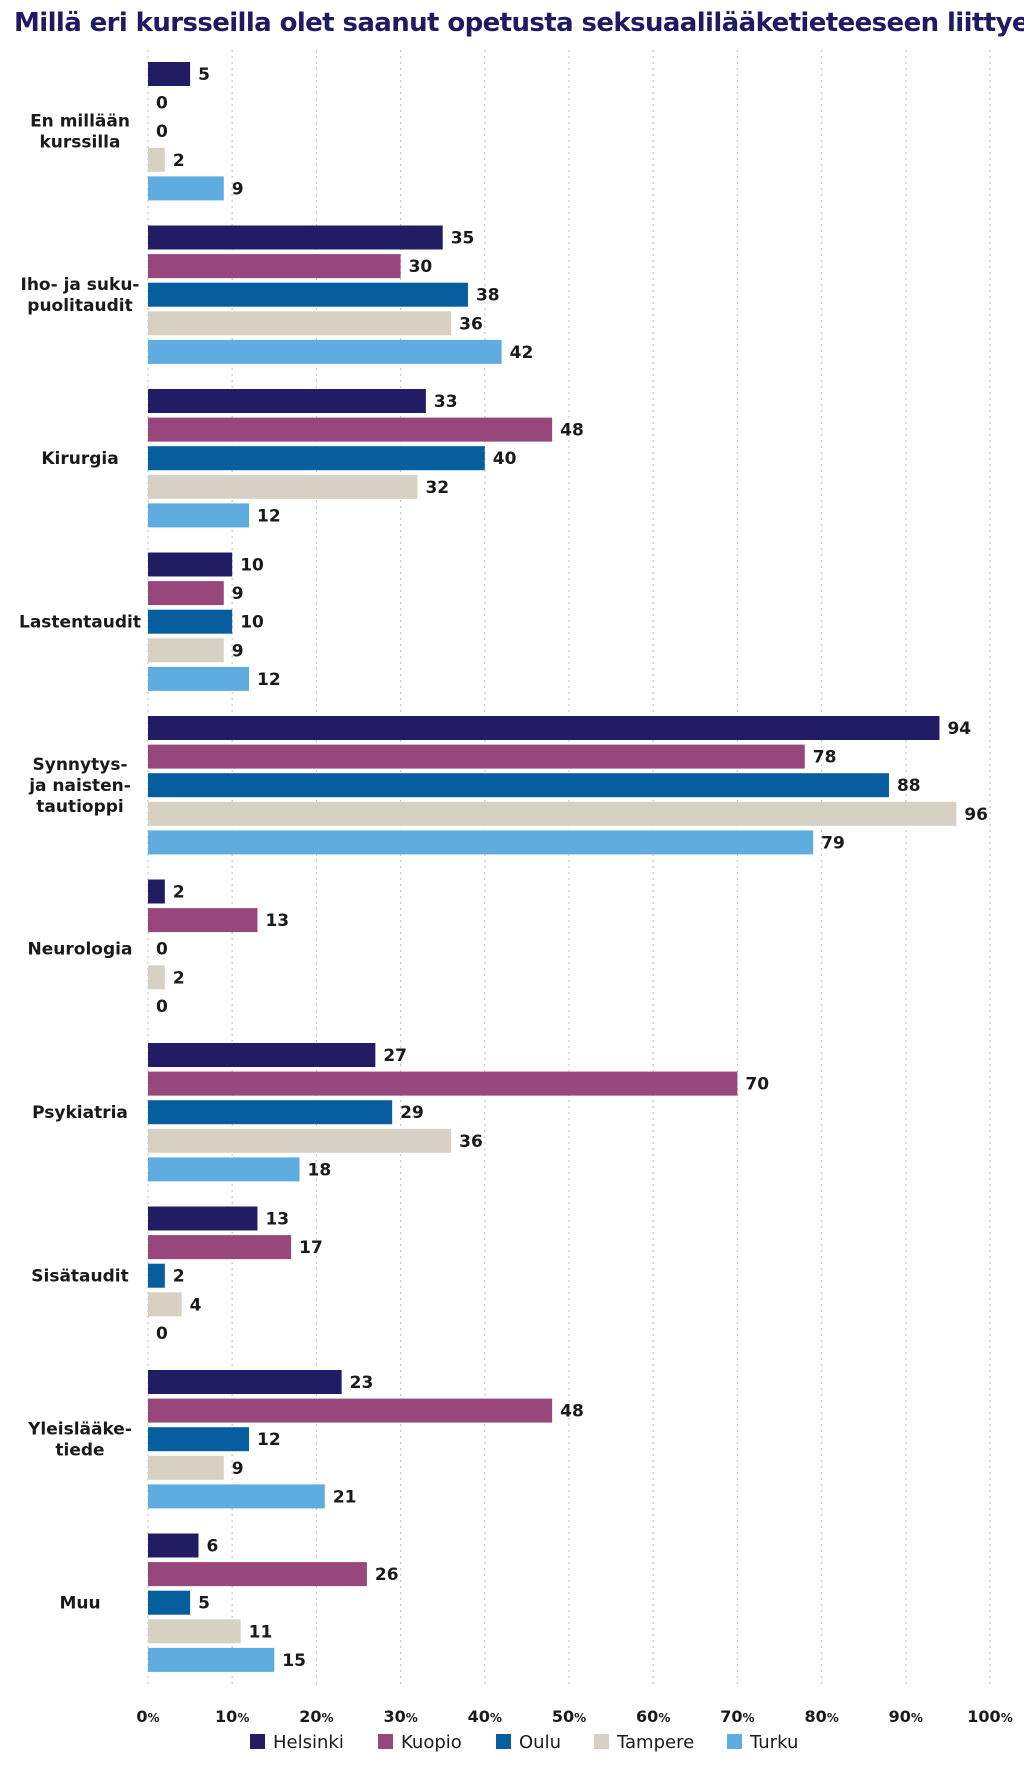  I want to click on value-label: 29, so click(412, 1113).